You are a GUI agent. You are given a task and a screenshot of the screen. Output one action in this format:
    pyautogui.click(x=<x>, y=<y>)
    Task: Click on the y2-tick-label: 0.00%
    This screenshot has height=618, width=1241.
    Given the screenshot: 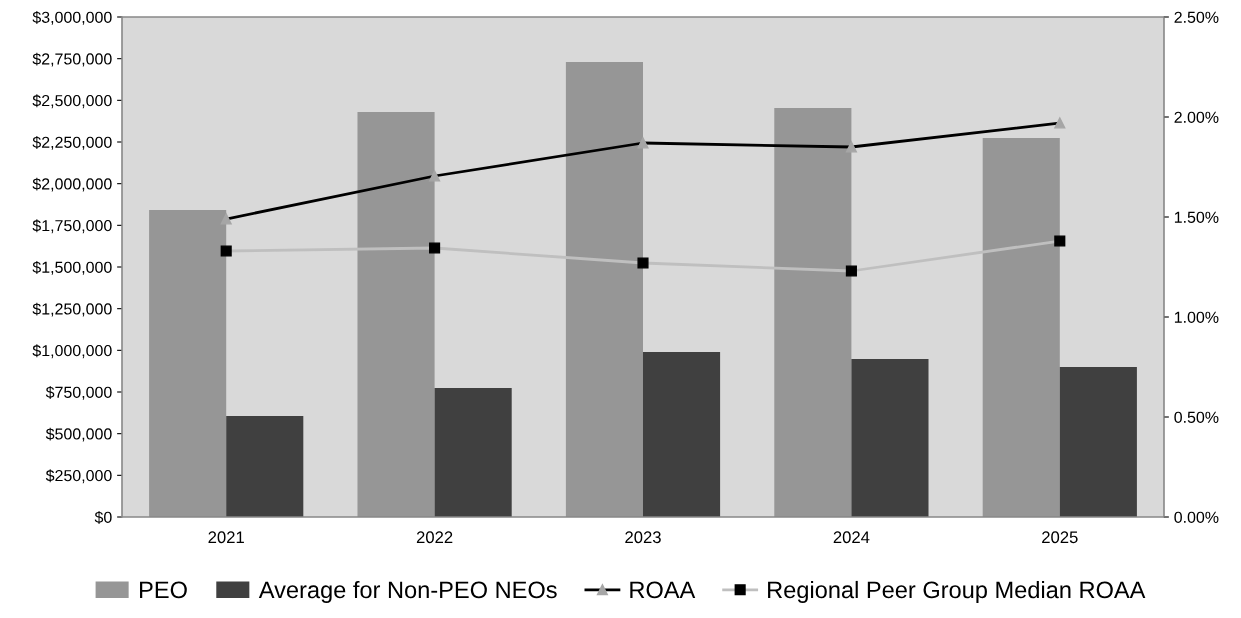 What is the action you would take?
    pyautogui.click(x=1196, y=517)
    